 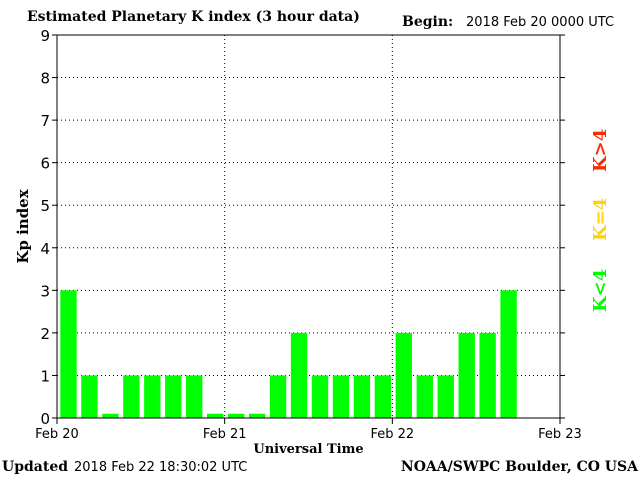 What do you see at coordinates (45, 36) in the screenshot?
I see `y-tick-label: 9` at bounding box center [45, 36].